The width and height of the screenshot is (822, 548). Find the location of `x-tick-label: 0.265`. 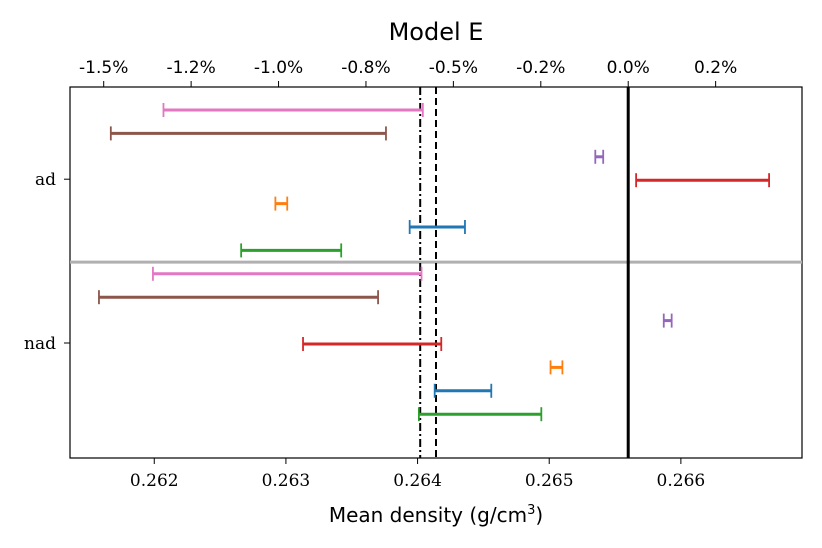

x-tick-label: 0.265 is located at coordinates (549, 481).